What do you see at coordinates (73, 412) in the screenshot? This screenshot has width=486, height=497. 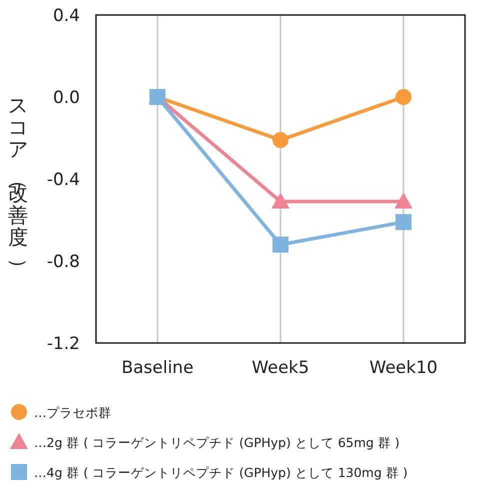 I see `legend-label: …プラセボ群` at bounding box center [73, 412].